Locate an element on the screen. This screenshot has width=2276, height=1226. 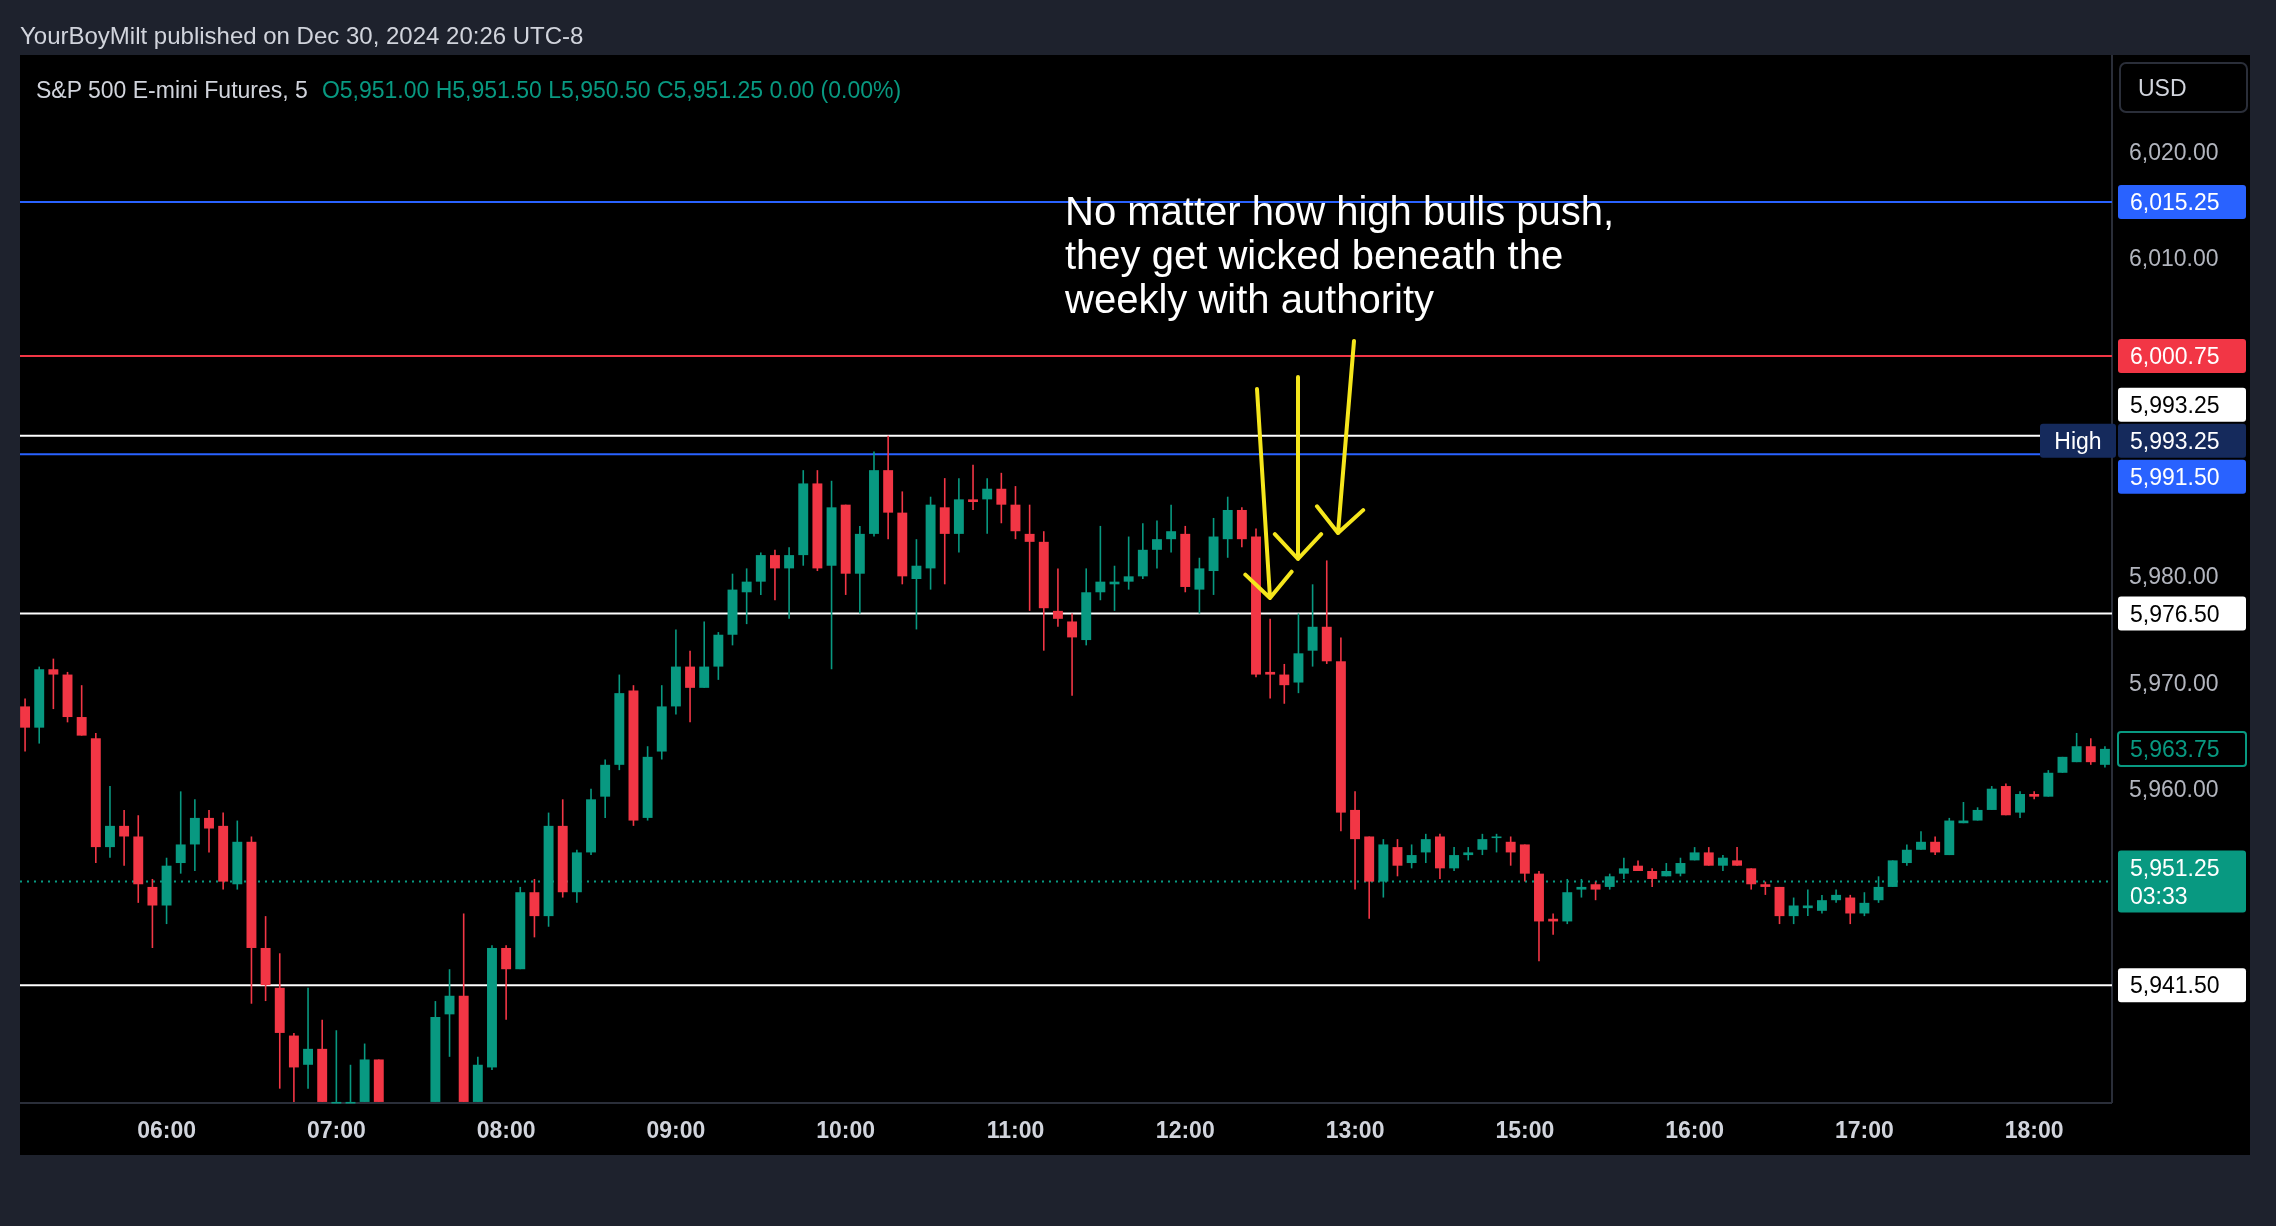
y-tick-label: 6,010.00 is located at coordinates (2174, 257).